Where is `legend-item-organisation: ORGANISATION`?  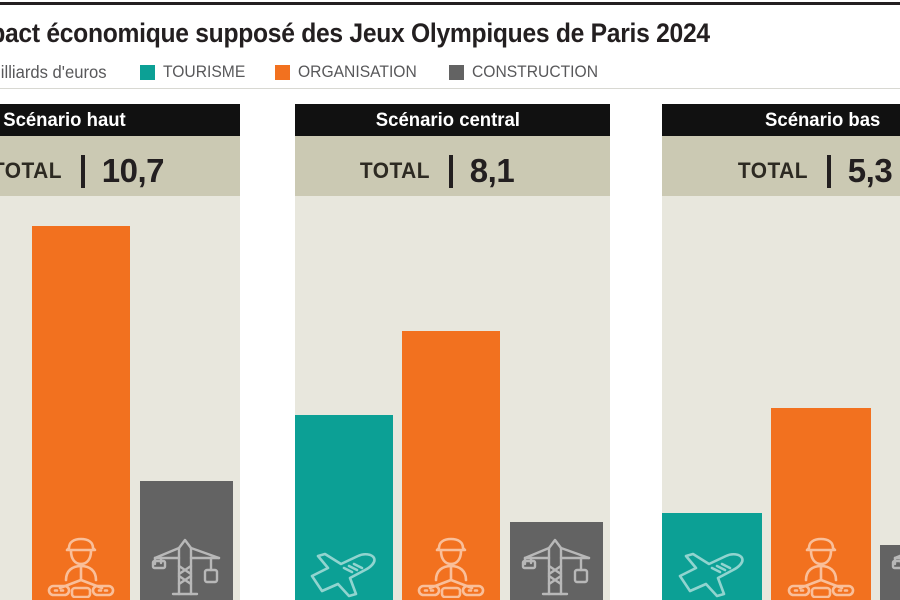
legend-item-organisation: ORGANISATION is located at coordinates (350, 72).